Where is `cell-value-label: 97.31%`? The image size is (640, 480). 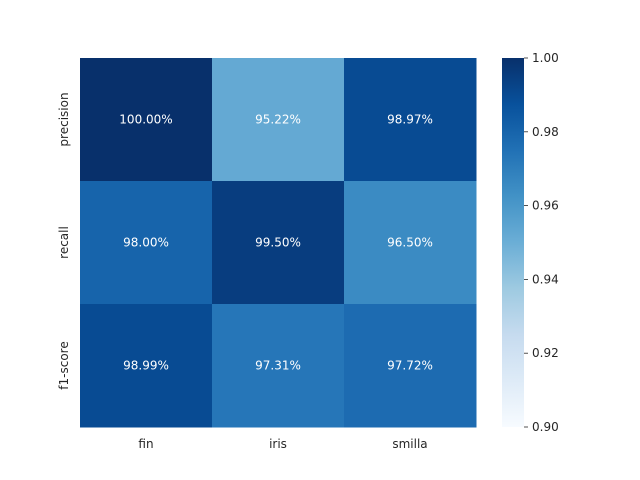 cell-value-label: 97.31% is located at coordinates (278, 366).